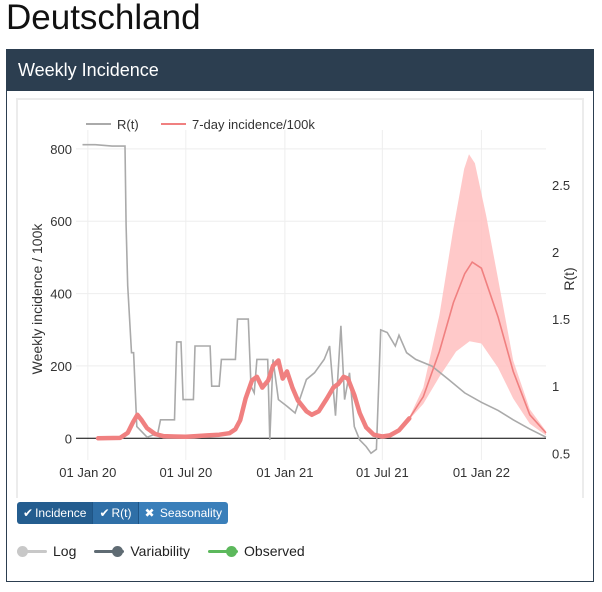 The image size is (602, 592). I want to click on x-tick-label: 01 Jan 22, so click(481, 472).